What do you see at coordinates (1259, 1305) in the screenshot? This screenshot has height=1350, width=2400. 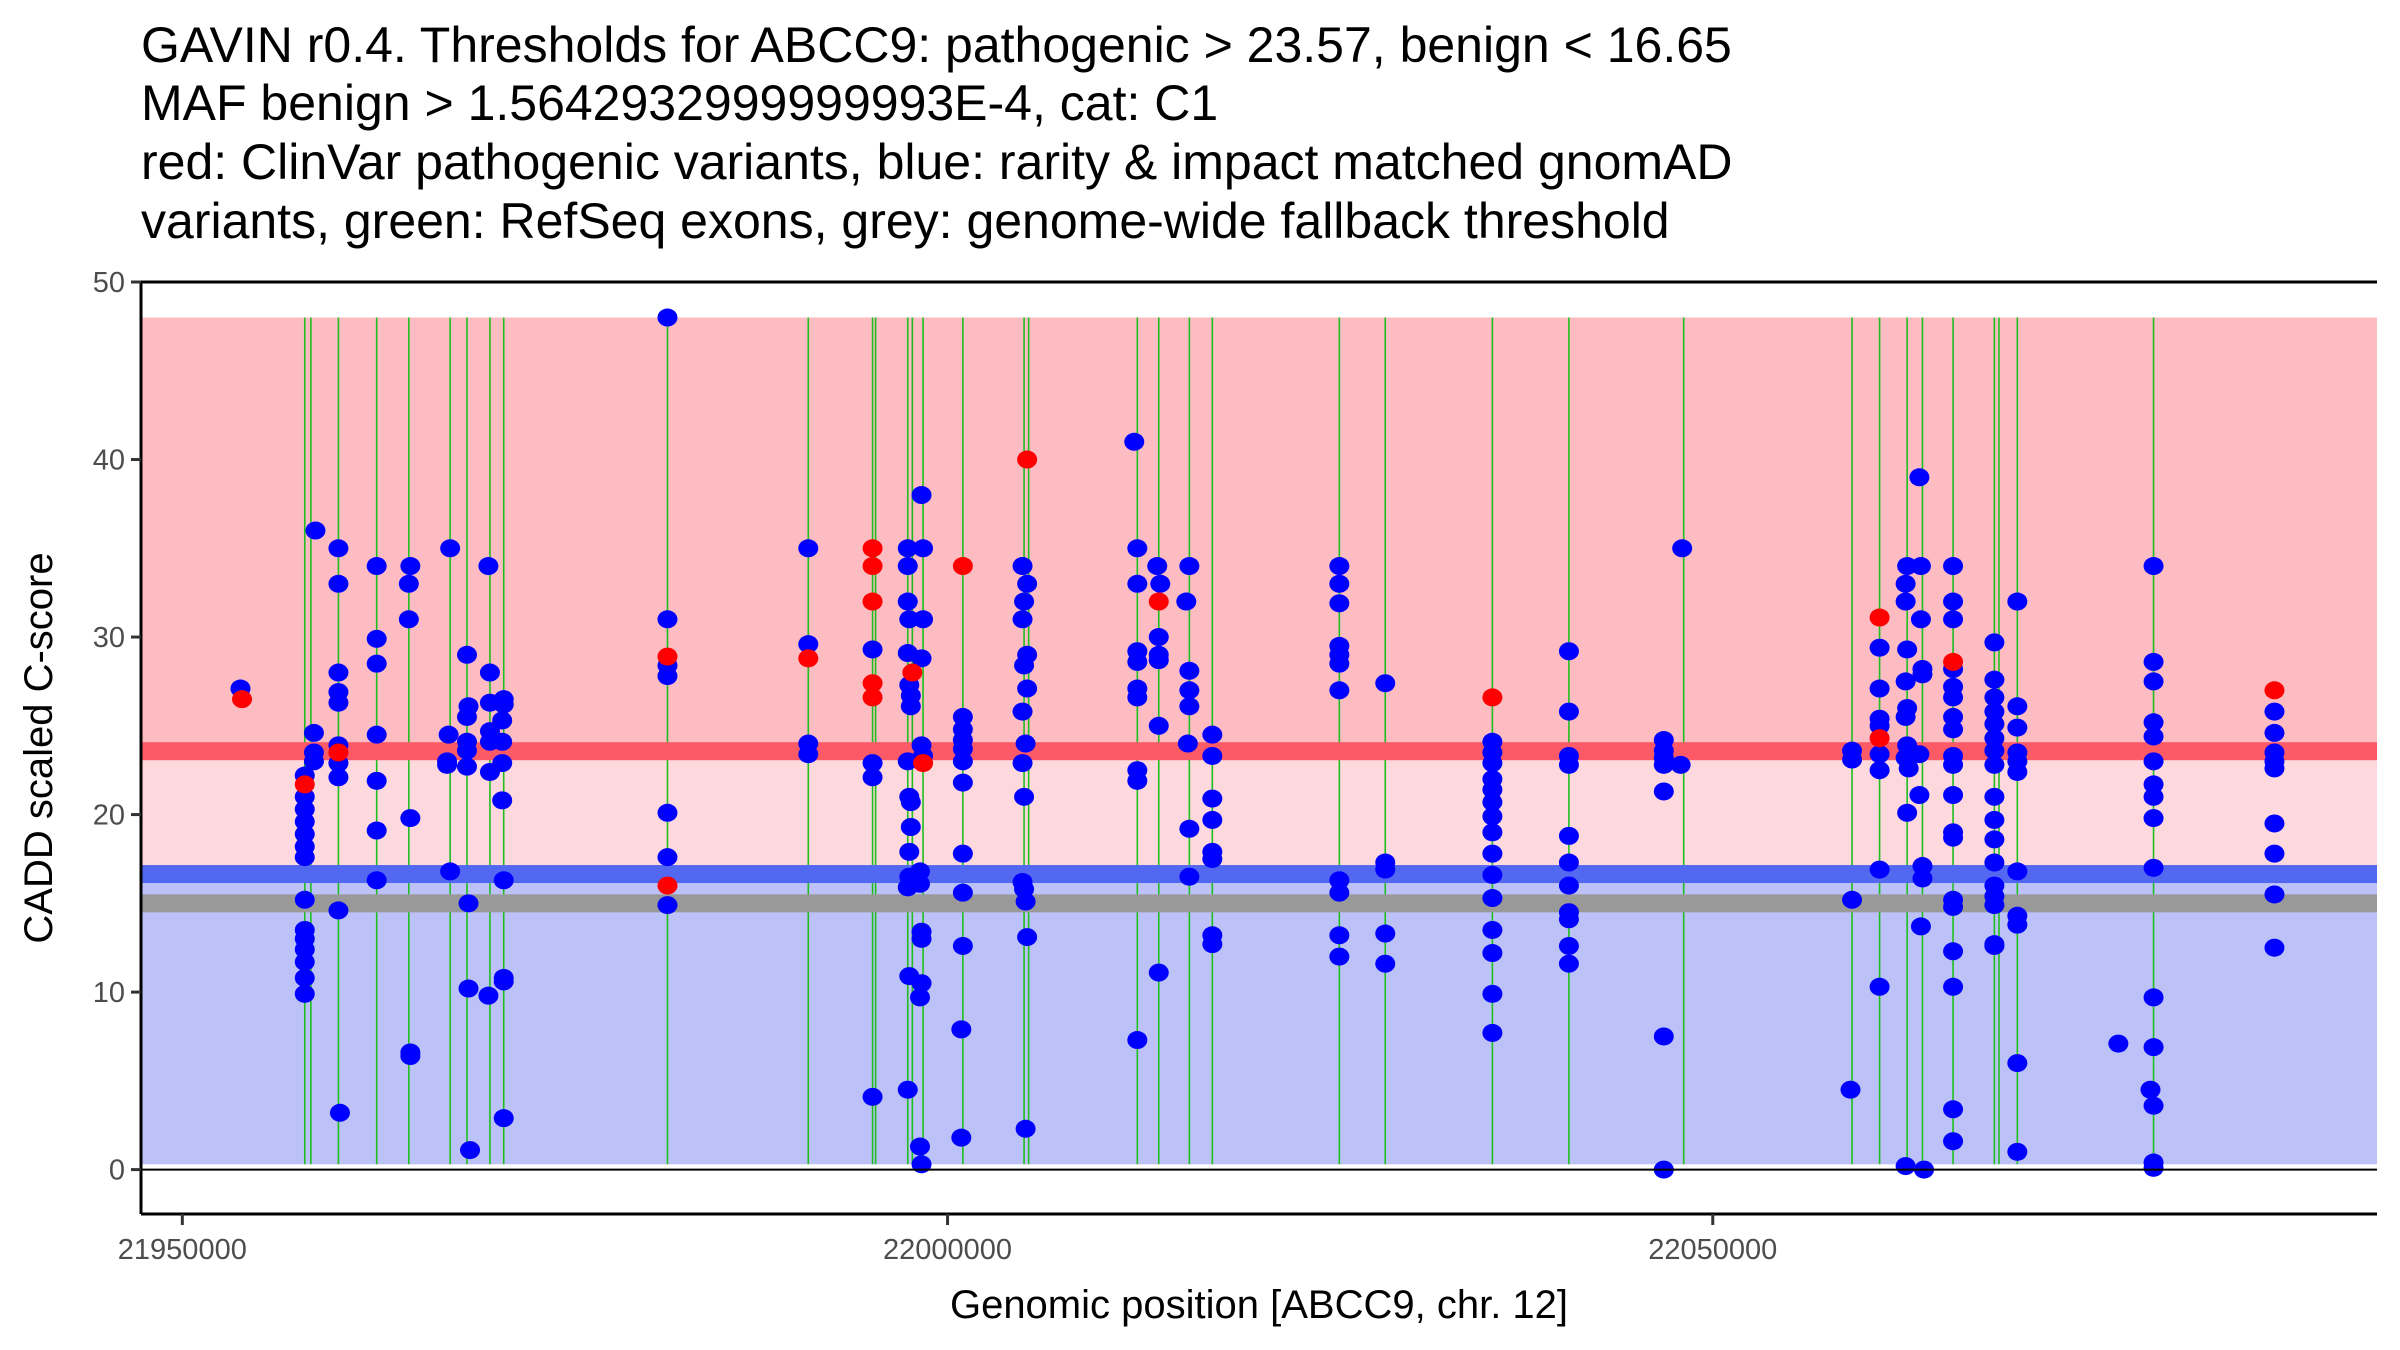 I see `x-axis-title: Genomic position [ABCC9, chr. 12]` at bounding box center [1259, 1305].